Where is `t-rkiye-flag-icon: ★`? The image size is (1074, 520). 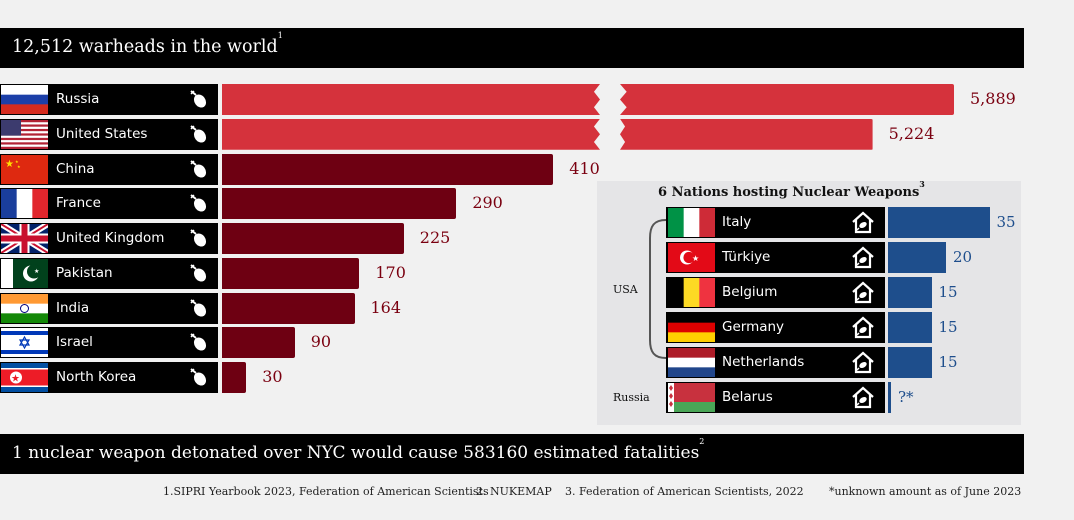
t-rkiye-flag-icon: ★ is located at coordinates (691, 257).